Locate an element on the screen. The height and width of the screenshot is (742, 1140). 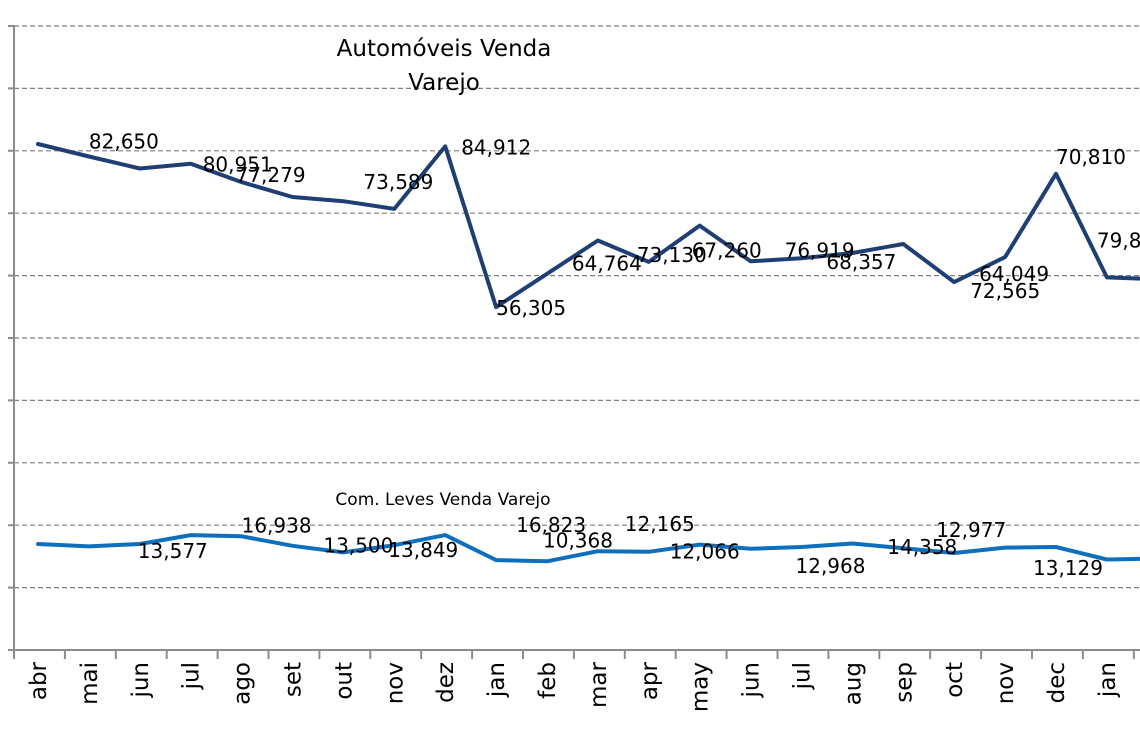
x-tick-label: oct is located at coordinates (955, 680).